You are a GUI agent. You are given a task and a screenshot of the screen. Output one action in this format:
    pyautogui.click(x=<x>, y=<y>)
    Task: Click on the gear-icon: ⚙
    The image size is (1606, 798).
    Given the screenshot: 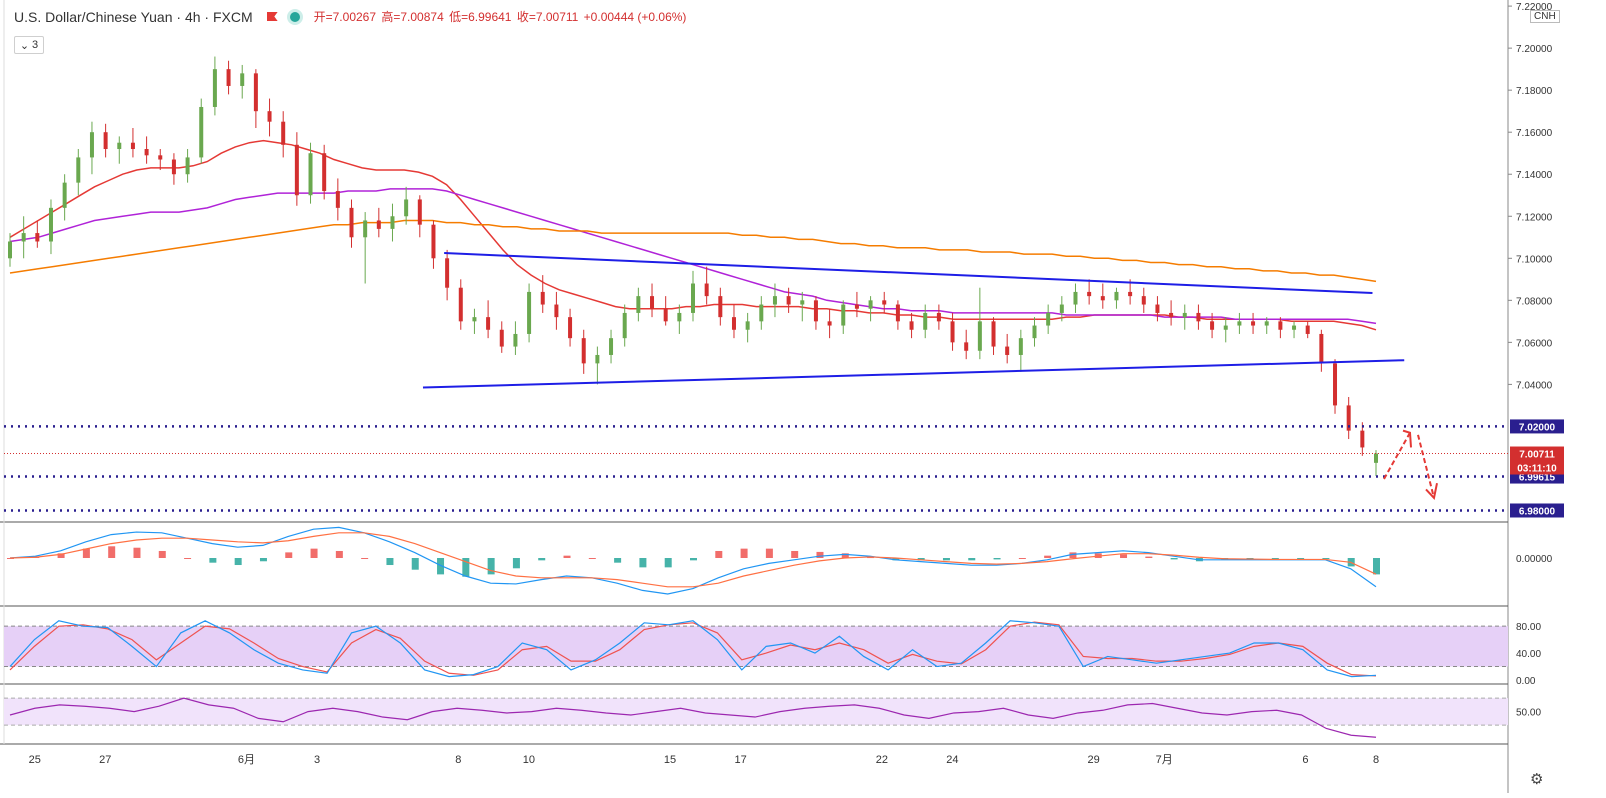 What is the action you would take?
    pyautogui.click(x=1537, y=779)
    